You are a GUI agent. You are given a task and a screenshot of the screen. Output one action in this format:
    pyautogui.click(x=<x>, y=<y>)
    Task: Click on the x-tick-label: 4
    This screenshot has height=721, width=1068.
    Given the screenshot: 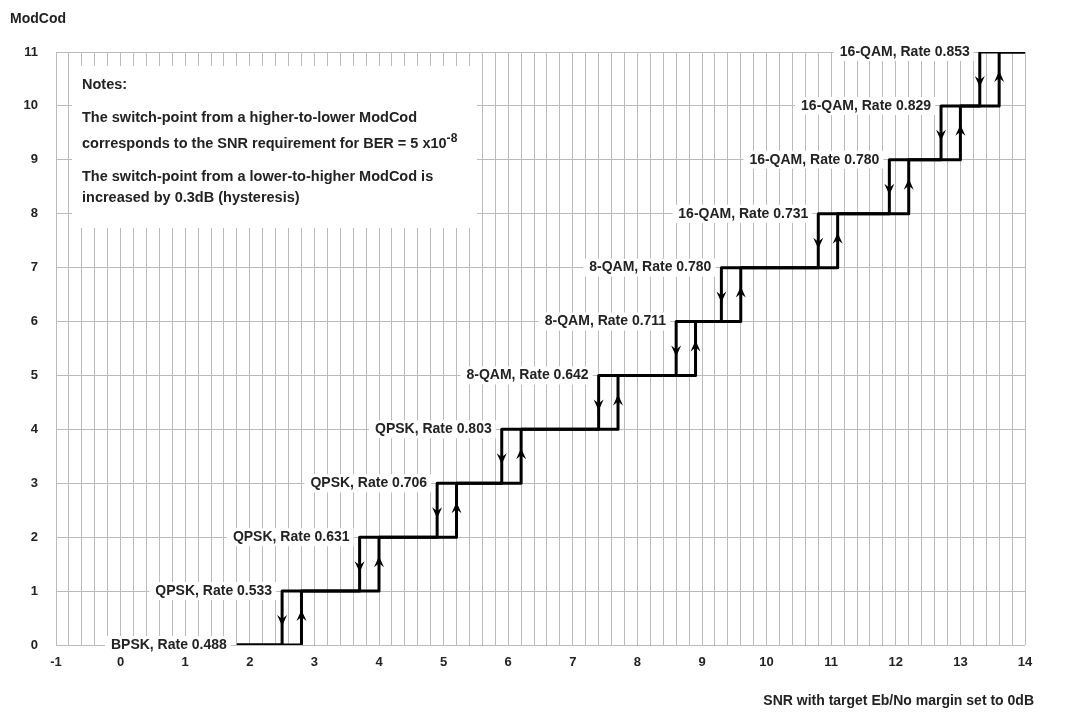 What is the action you would take?
    pyautogui.click(x=379, y=662)
    